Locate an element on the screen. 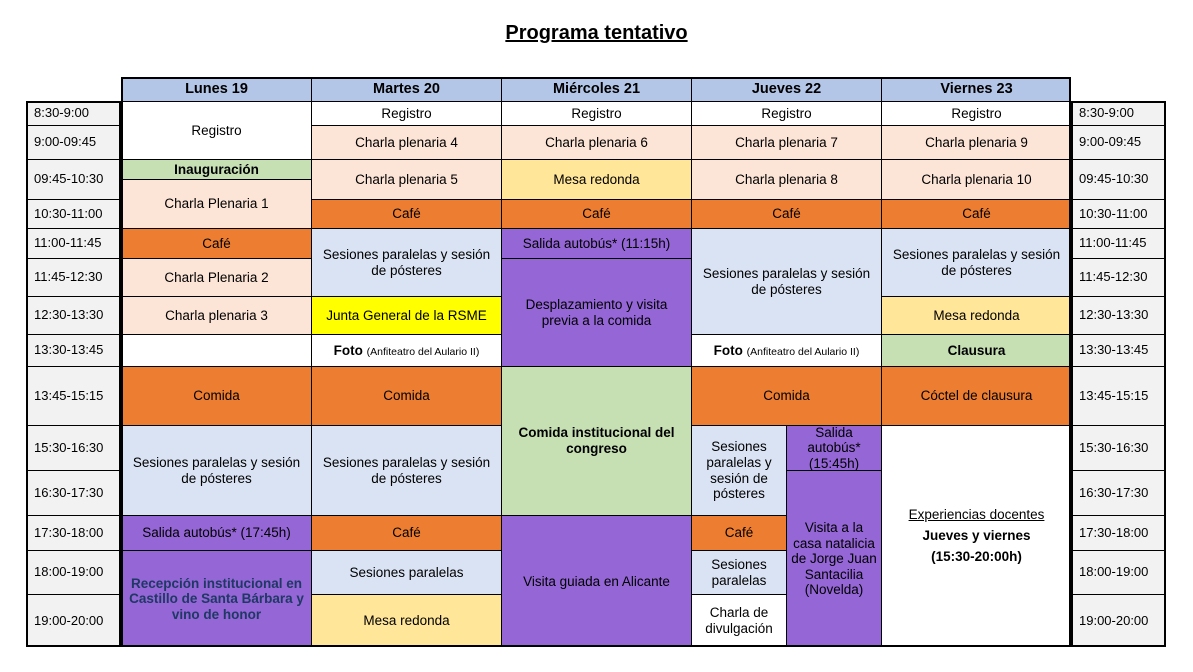 This screenshot has width=1193, height=672. schedule-cell-line: Jueves y viernes is located at coordinates (976, 536).